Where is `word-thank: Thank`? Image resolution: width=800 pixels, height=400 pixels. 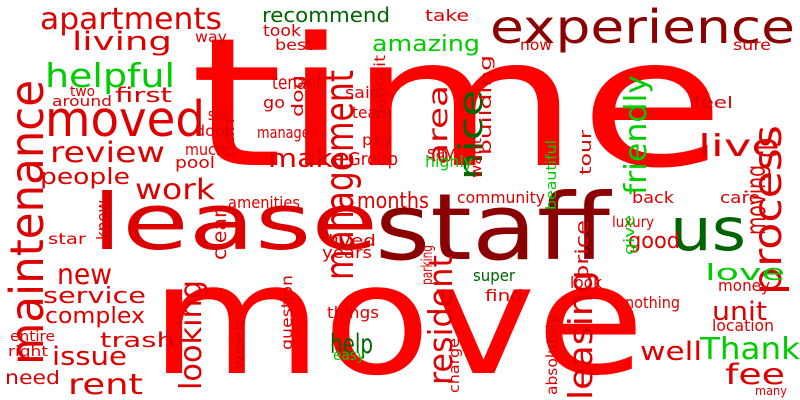
word-thank: Thank is located at coordinates (750, 349).